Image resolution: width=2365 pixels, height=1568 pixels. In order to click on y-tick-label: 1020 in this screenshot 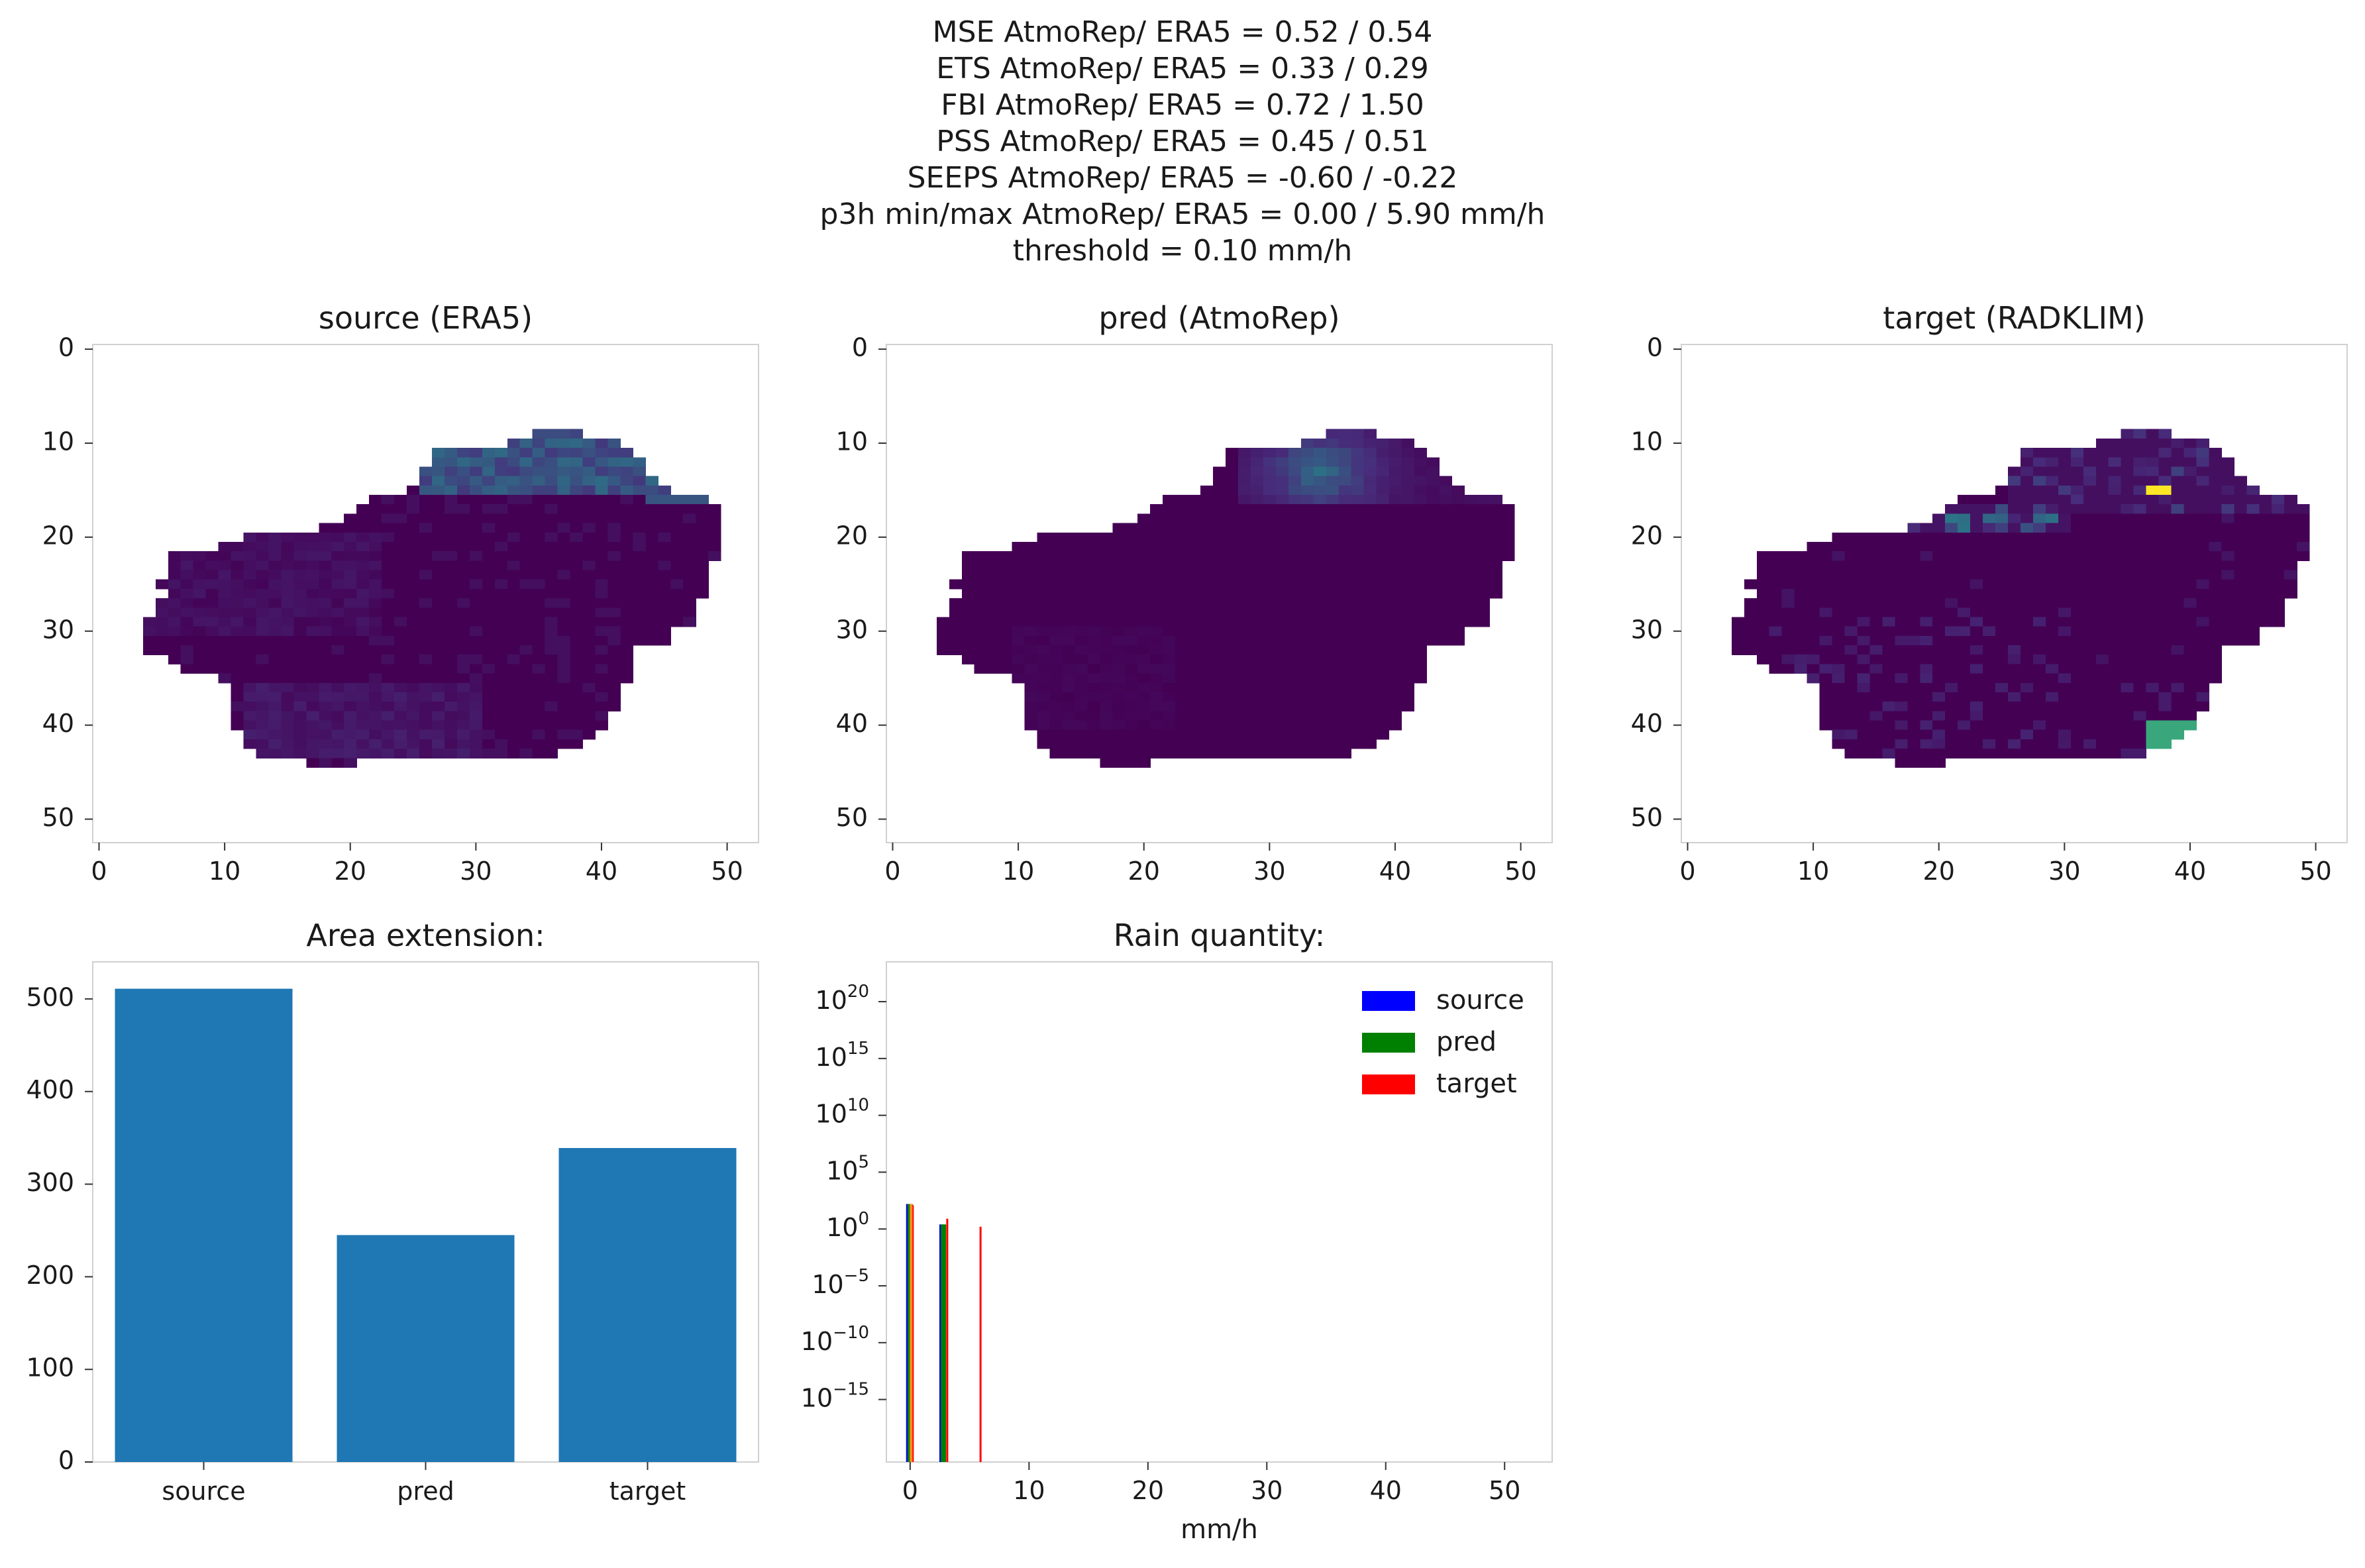, I will do `click(842, 998)`.